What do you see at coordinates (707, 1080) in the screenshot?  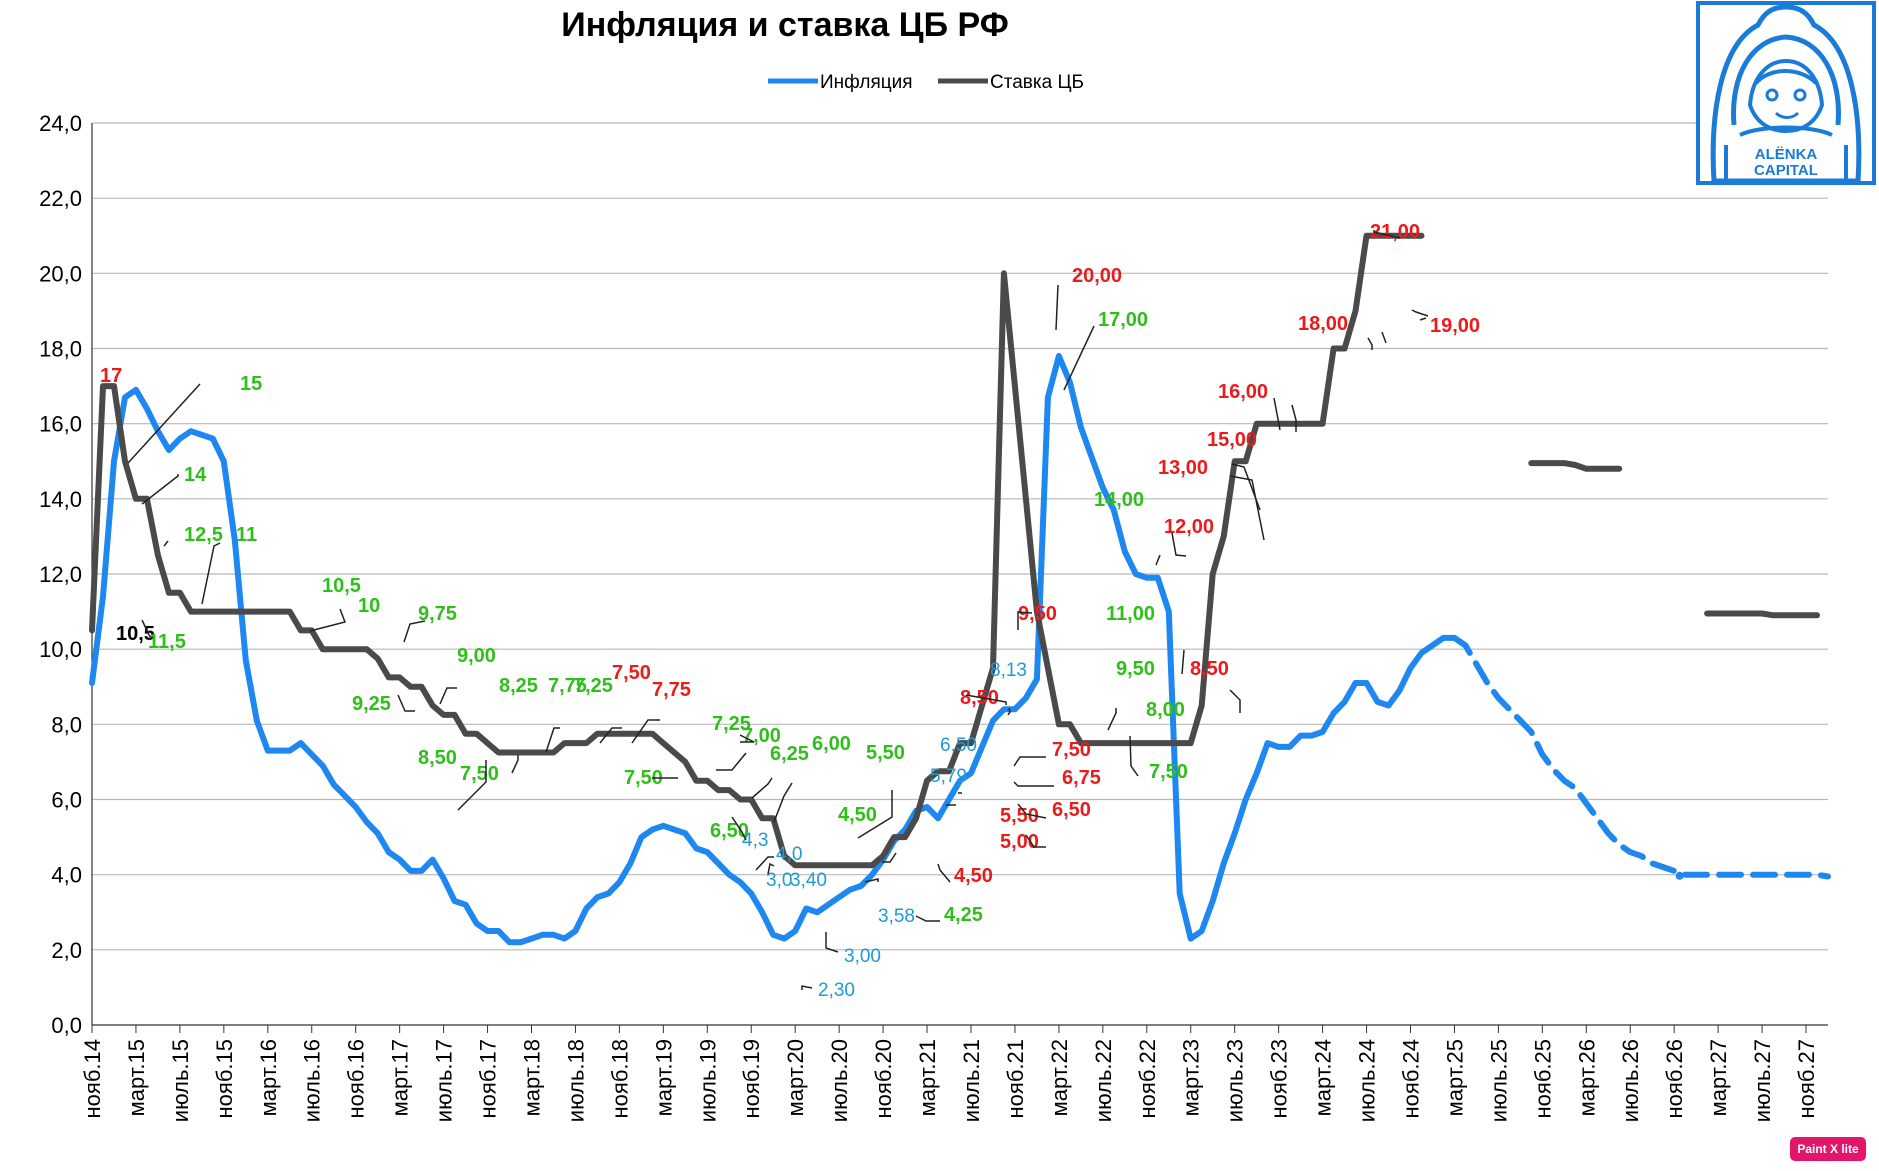 I see `x-tick-label: июль.19` at bounding box center [707, 1080].